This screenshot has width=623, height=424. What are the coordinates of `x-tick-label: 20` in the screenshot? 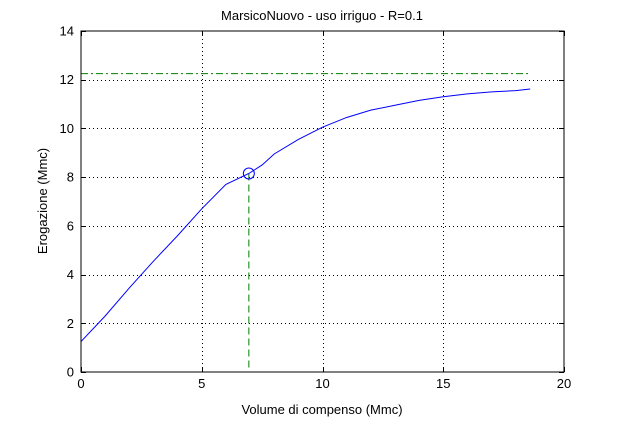 It's located at (564, 383).